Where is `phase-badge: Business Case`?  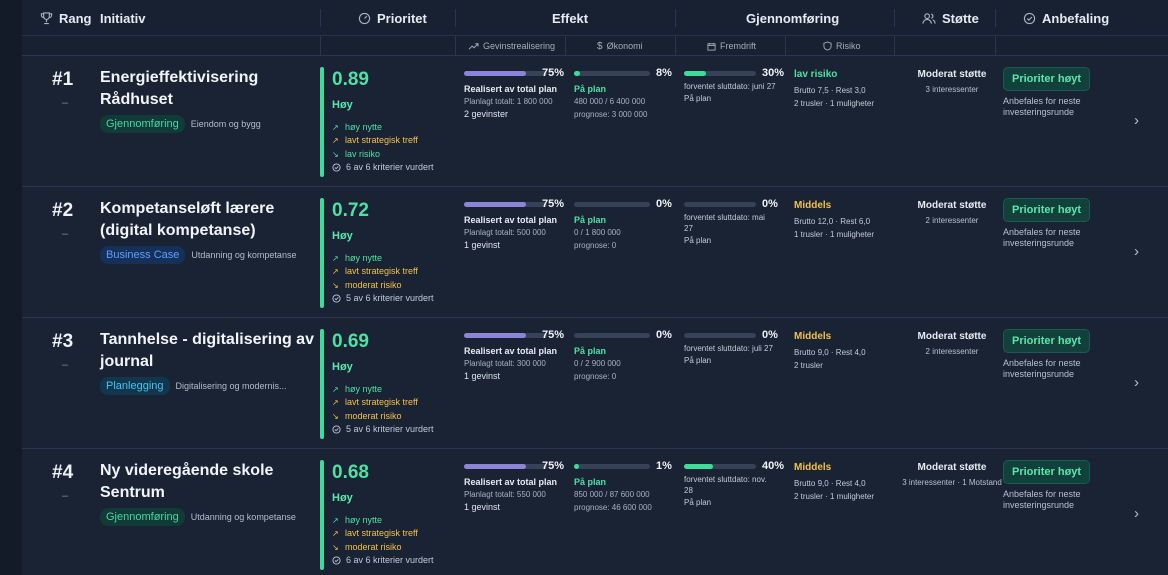 phase-badge: Business Case is located at coordinates (143, 255).